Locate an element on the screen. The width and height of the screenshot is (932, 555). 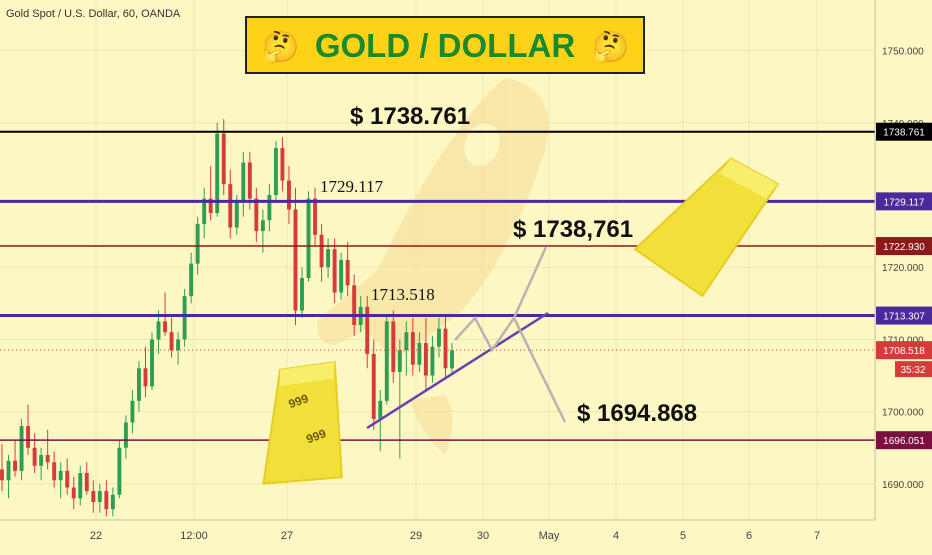
projection-path is located at coordinates (501, 299).